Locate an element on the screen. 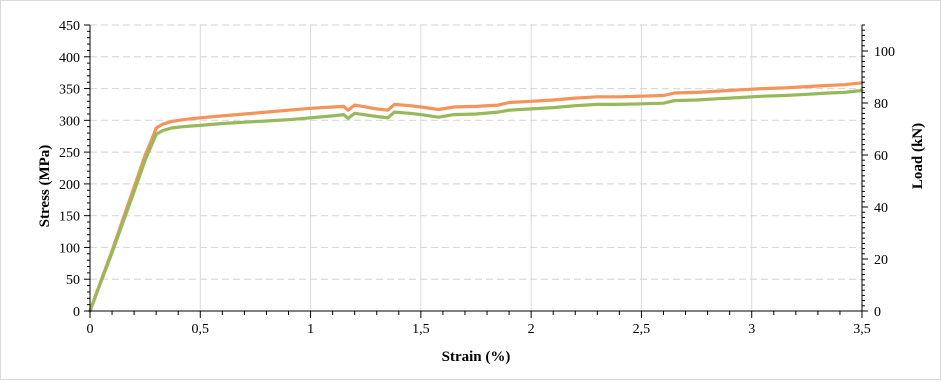 The image size is (942, 384). x-tick-label: 2,5 is located at coordinates (642, 329).